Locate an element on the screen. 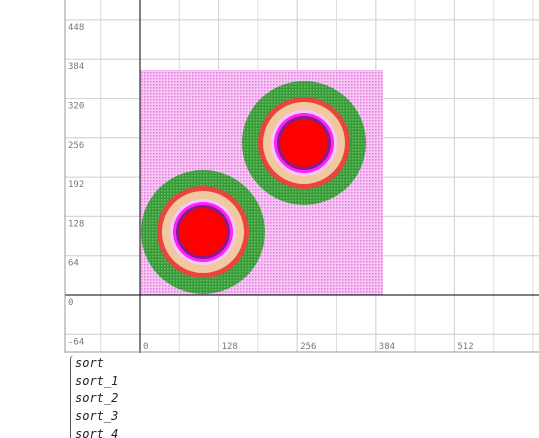  x-tick-label: 128 is located at coordinates (230, 347).